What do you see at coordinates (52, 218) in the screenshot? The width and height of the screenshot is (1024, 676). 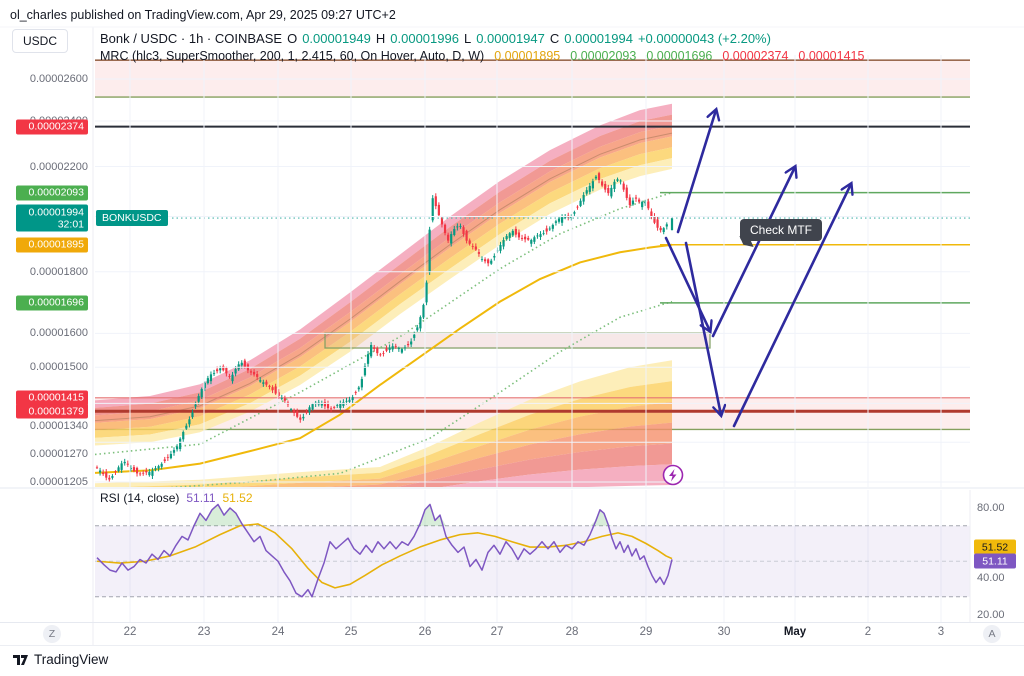 I see `price-label-badge: 0.00001994 32:01` at bounding box center [52, 218].